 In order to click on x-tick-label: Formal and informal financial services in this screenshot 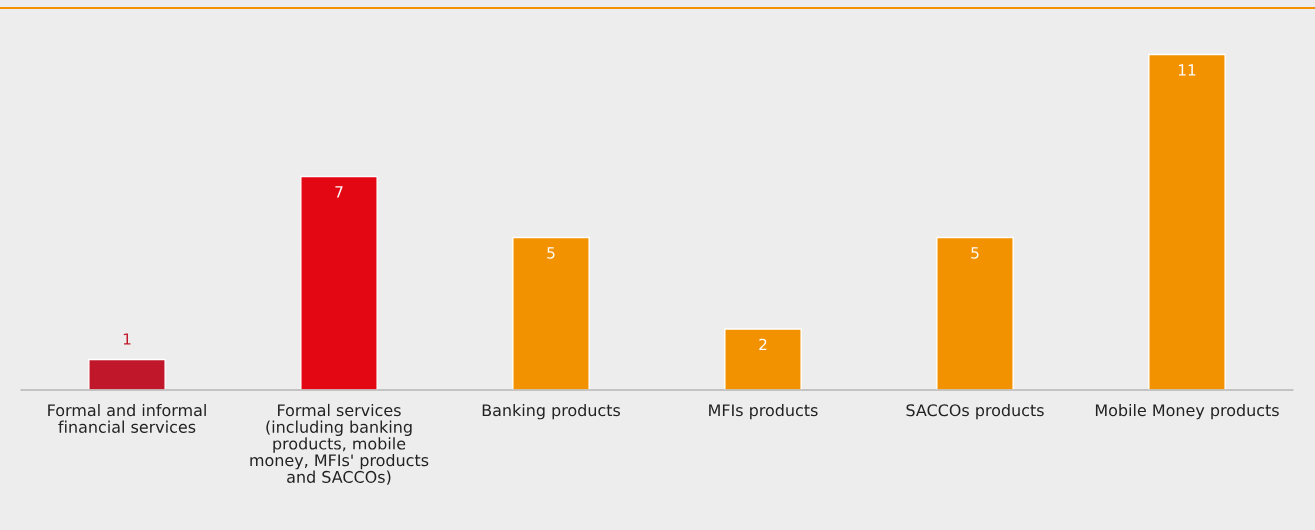, I will do `click(127, 418)`.